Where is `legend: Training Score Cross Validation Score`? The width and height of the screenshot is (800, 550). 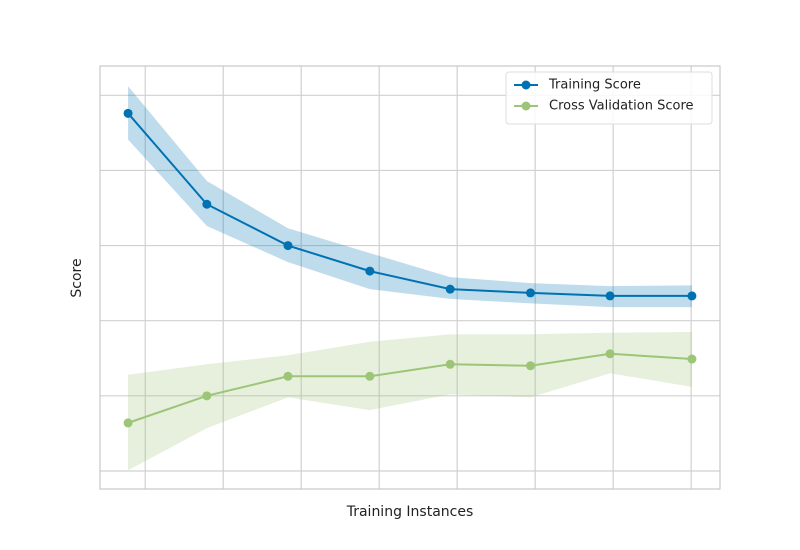 legend: Training Score Cross Validation Score is located at coordinates (609, 98).